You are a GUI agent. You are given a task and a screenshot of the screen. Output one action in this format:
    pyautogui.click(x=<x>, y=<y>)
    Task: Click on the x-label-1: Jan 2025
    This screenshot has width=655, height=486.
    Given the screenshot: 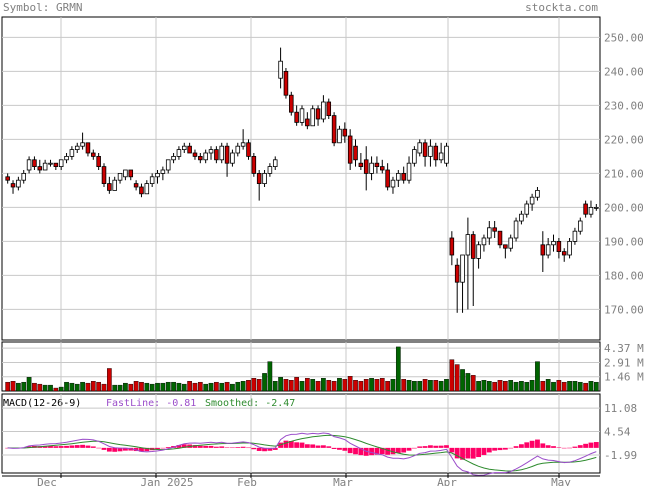 What is the action you would take?
    pyautogui.click(x=167, y=481)
    